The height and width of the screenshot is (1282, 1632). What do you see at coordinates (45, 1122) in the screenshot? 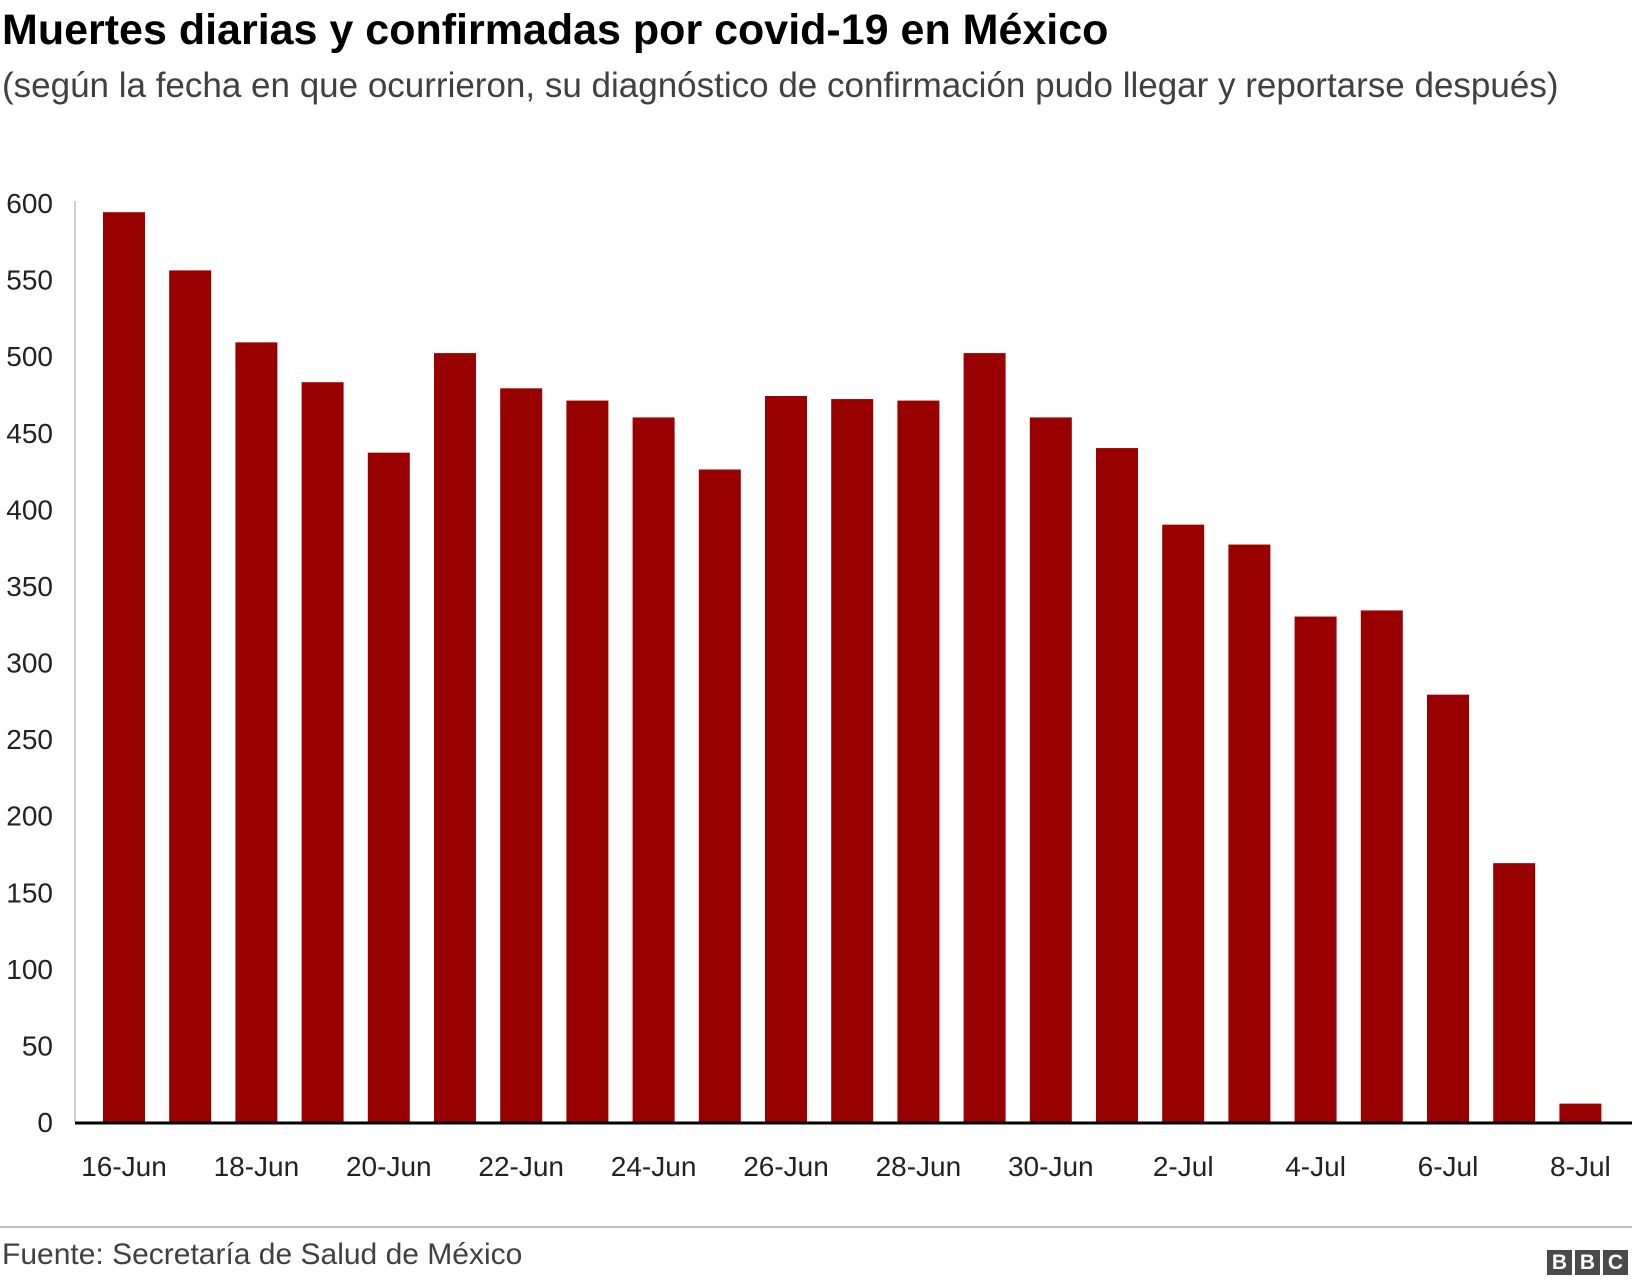
I see `y-tick-label: 0` at bounding box center [45, 1122].